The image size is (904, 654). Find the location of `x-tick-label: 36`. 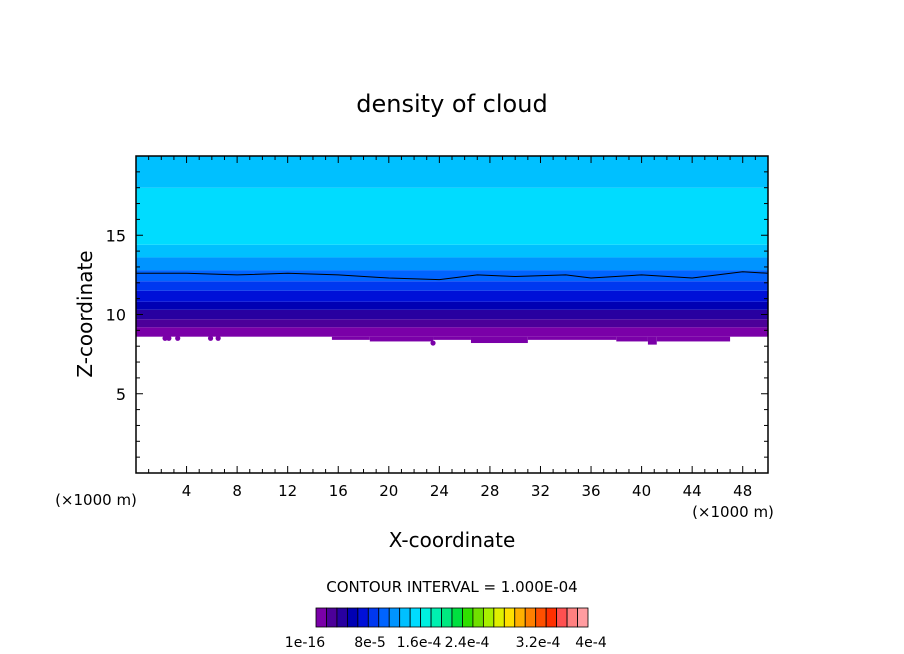

x-tick-label: 36 is located at coordinates (590, 491).